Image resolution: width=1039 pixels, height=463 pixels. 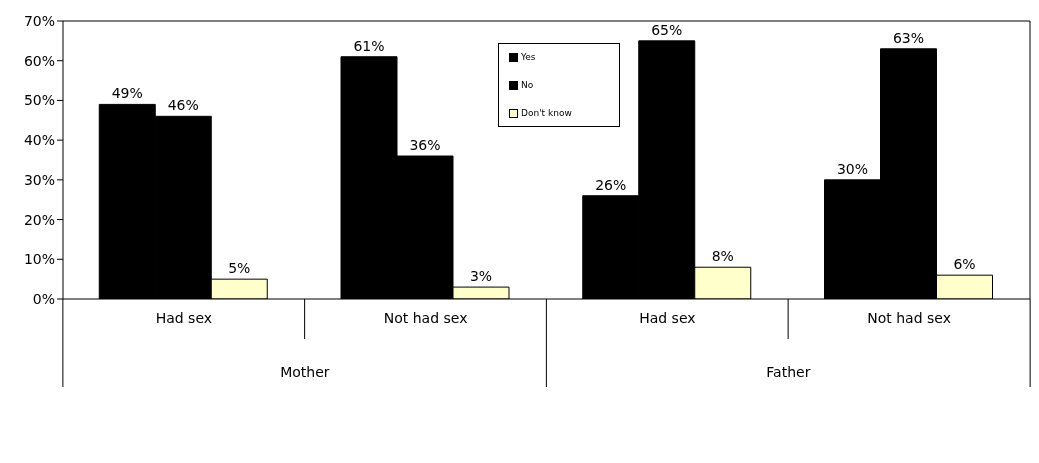 I want to click on y-tick-label: 40%, so click(x=39, y=140).